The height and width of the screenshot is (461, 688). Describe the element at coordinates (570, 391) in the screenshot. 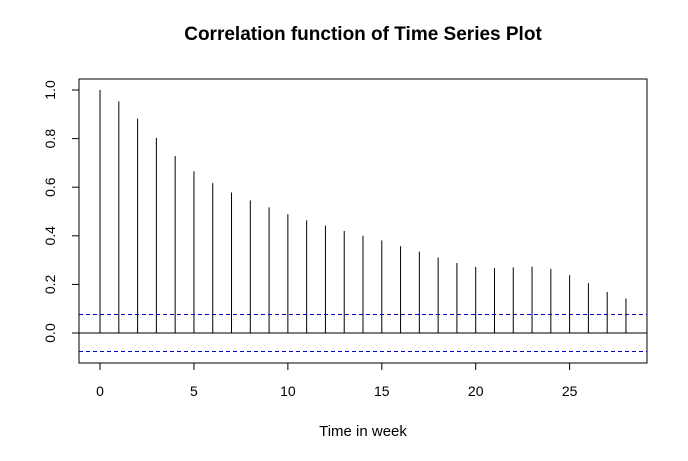

I see `x-tick-label-25: 25` at that location.